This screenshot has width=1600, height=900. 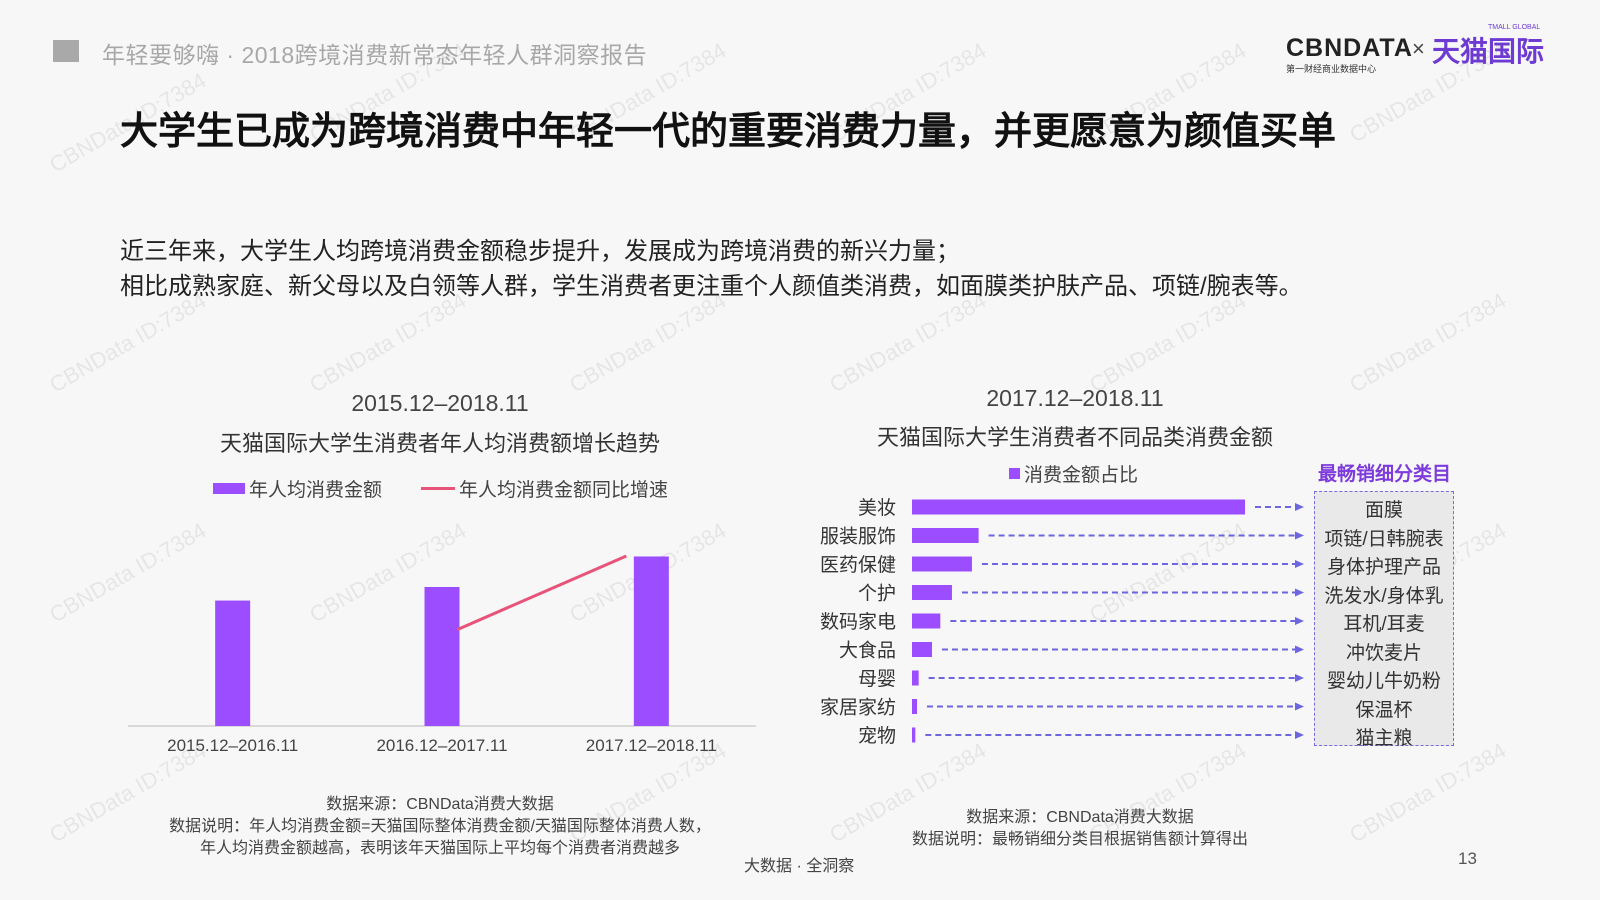 I want to click on header-square-icon, so click(x=66, y=51).